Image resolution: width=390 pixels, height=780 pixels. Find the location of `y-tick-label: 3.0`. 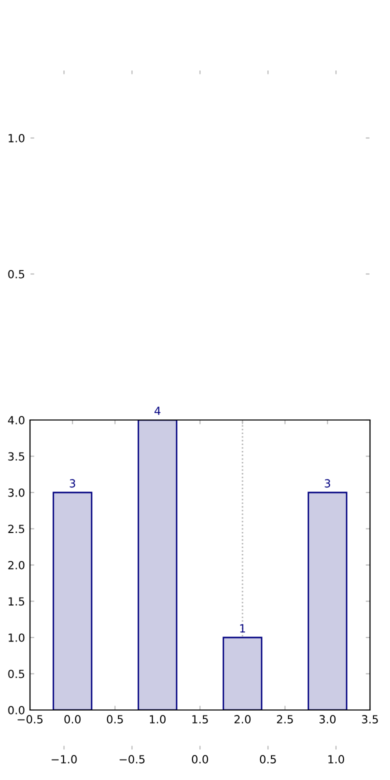

y-tick-label: 3.0 is located at coordinates (16, 492).